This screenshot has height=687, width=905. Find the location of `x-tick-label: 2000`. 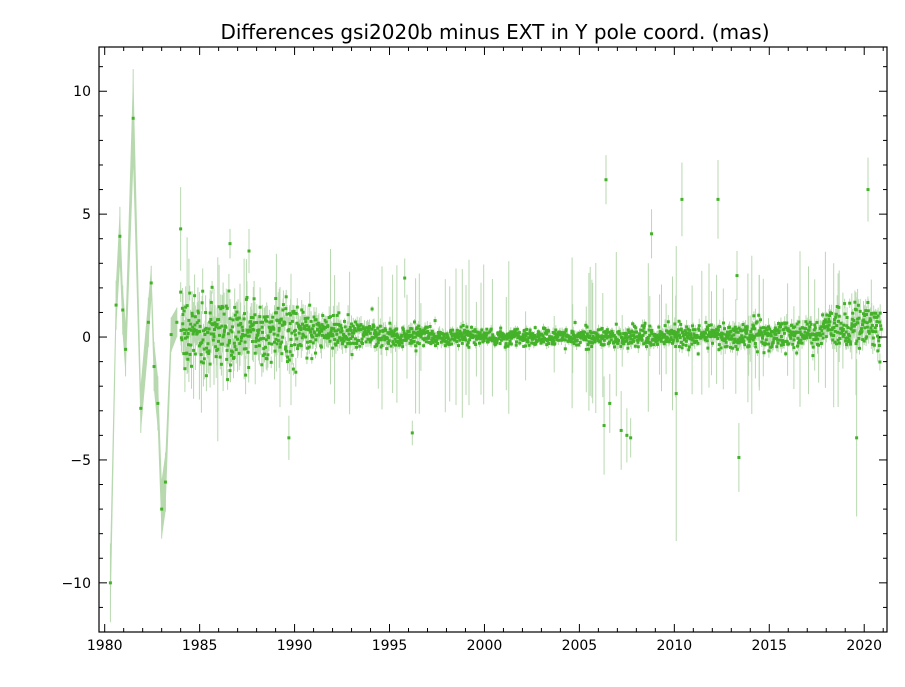

x-tick-label: 2000 is located at coordinates (485, 646).